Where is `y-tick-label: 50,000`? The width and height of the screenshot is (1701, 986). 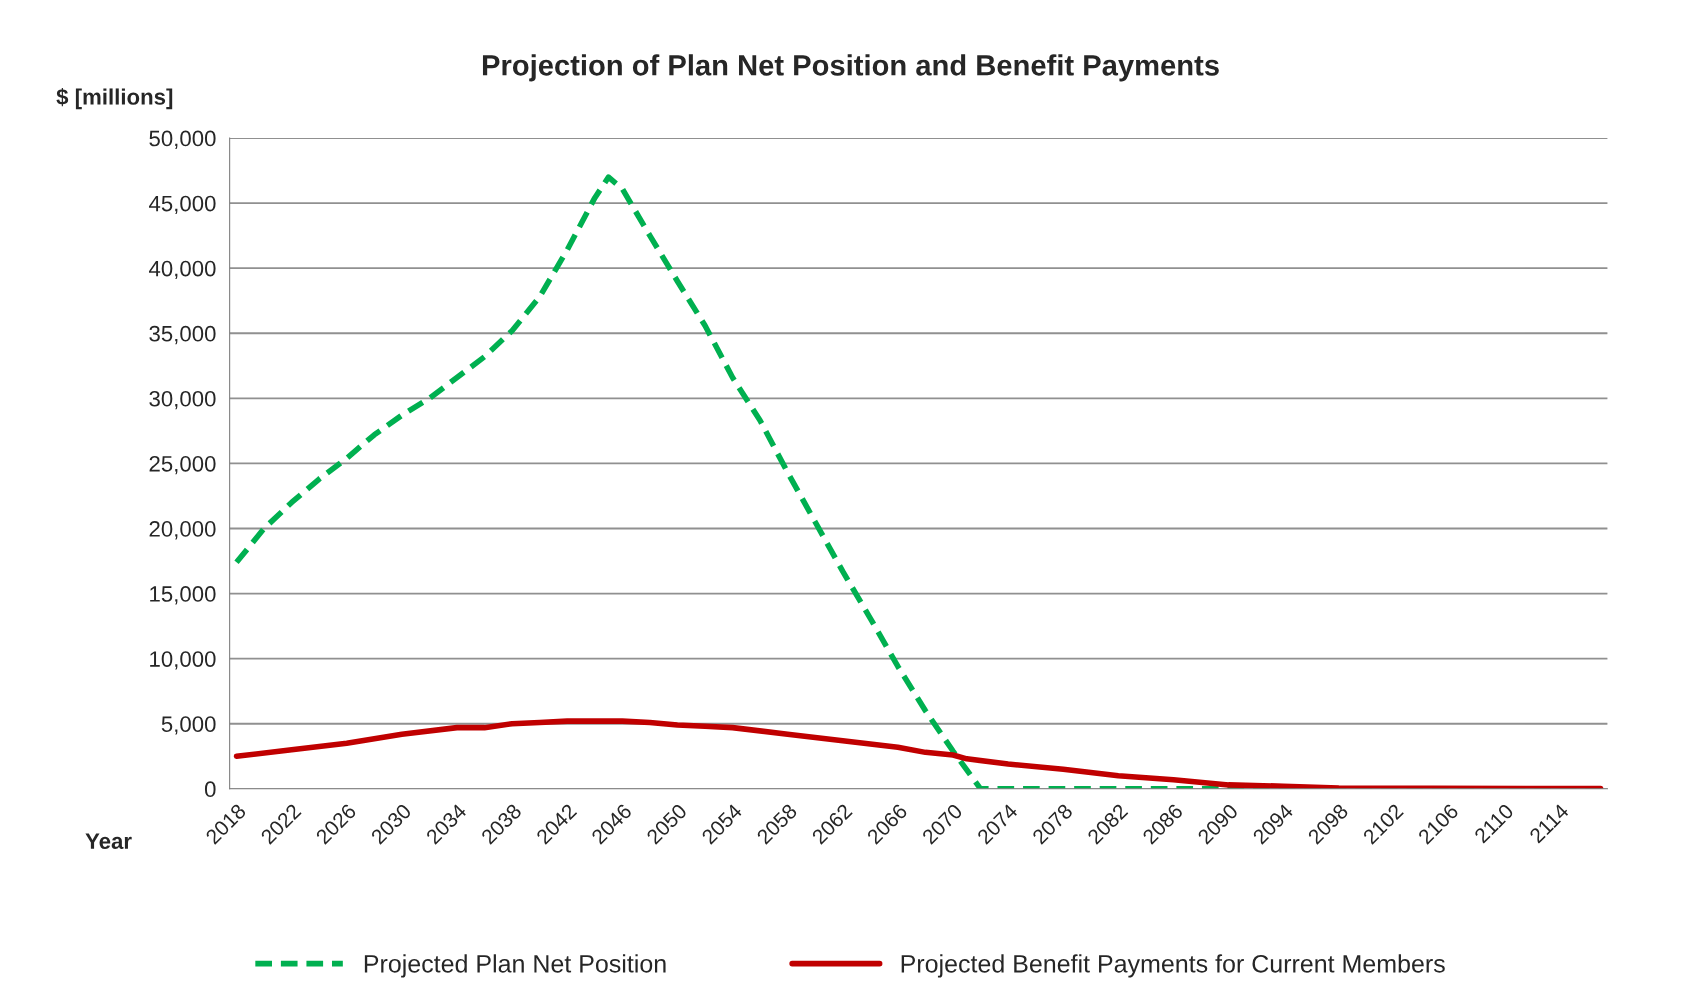
y-tick-label: 50,000 is located at coordinates (182, 139).